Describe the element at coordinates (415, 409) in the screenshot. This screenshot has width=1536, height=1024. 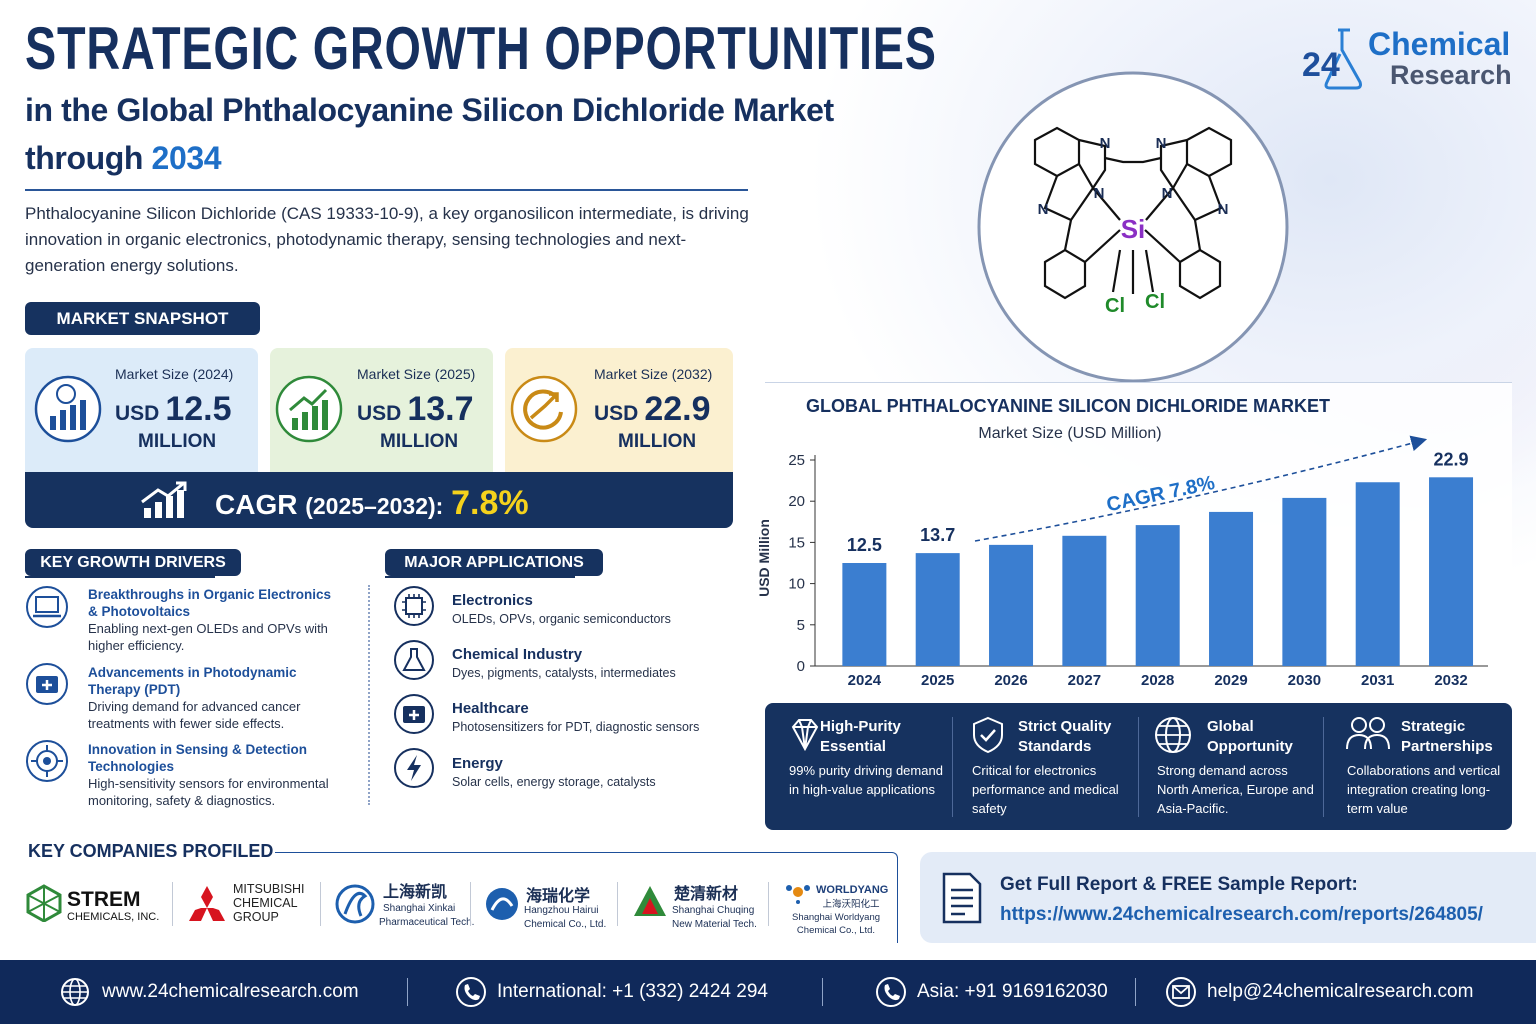
I see `card-value: USD 13.7` at that location.